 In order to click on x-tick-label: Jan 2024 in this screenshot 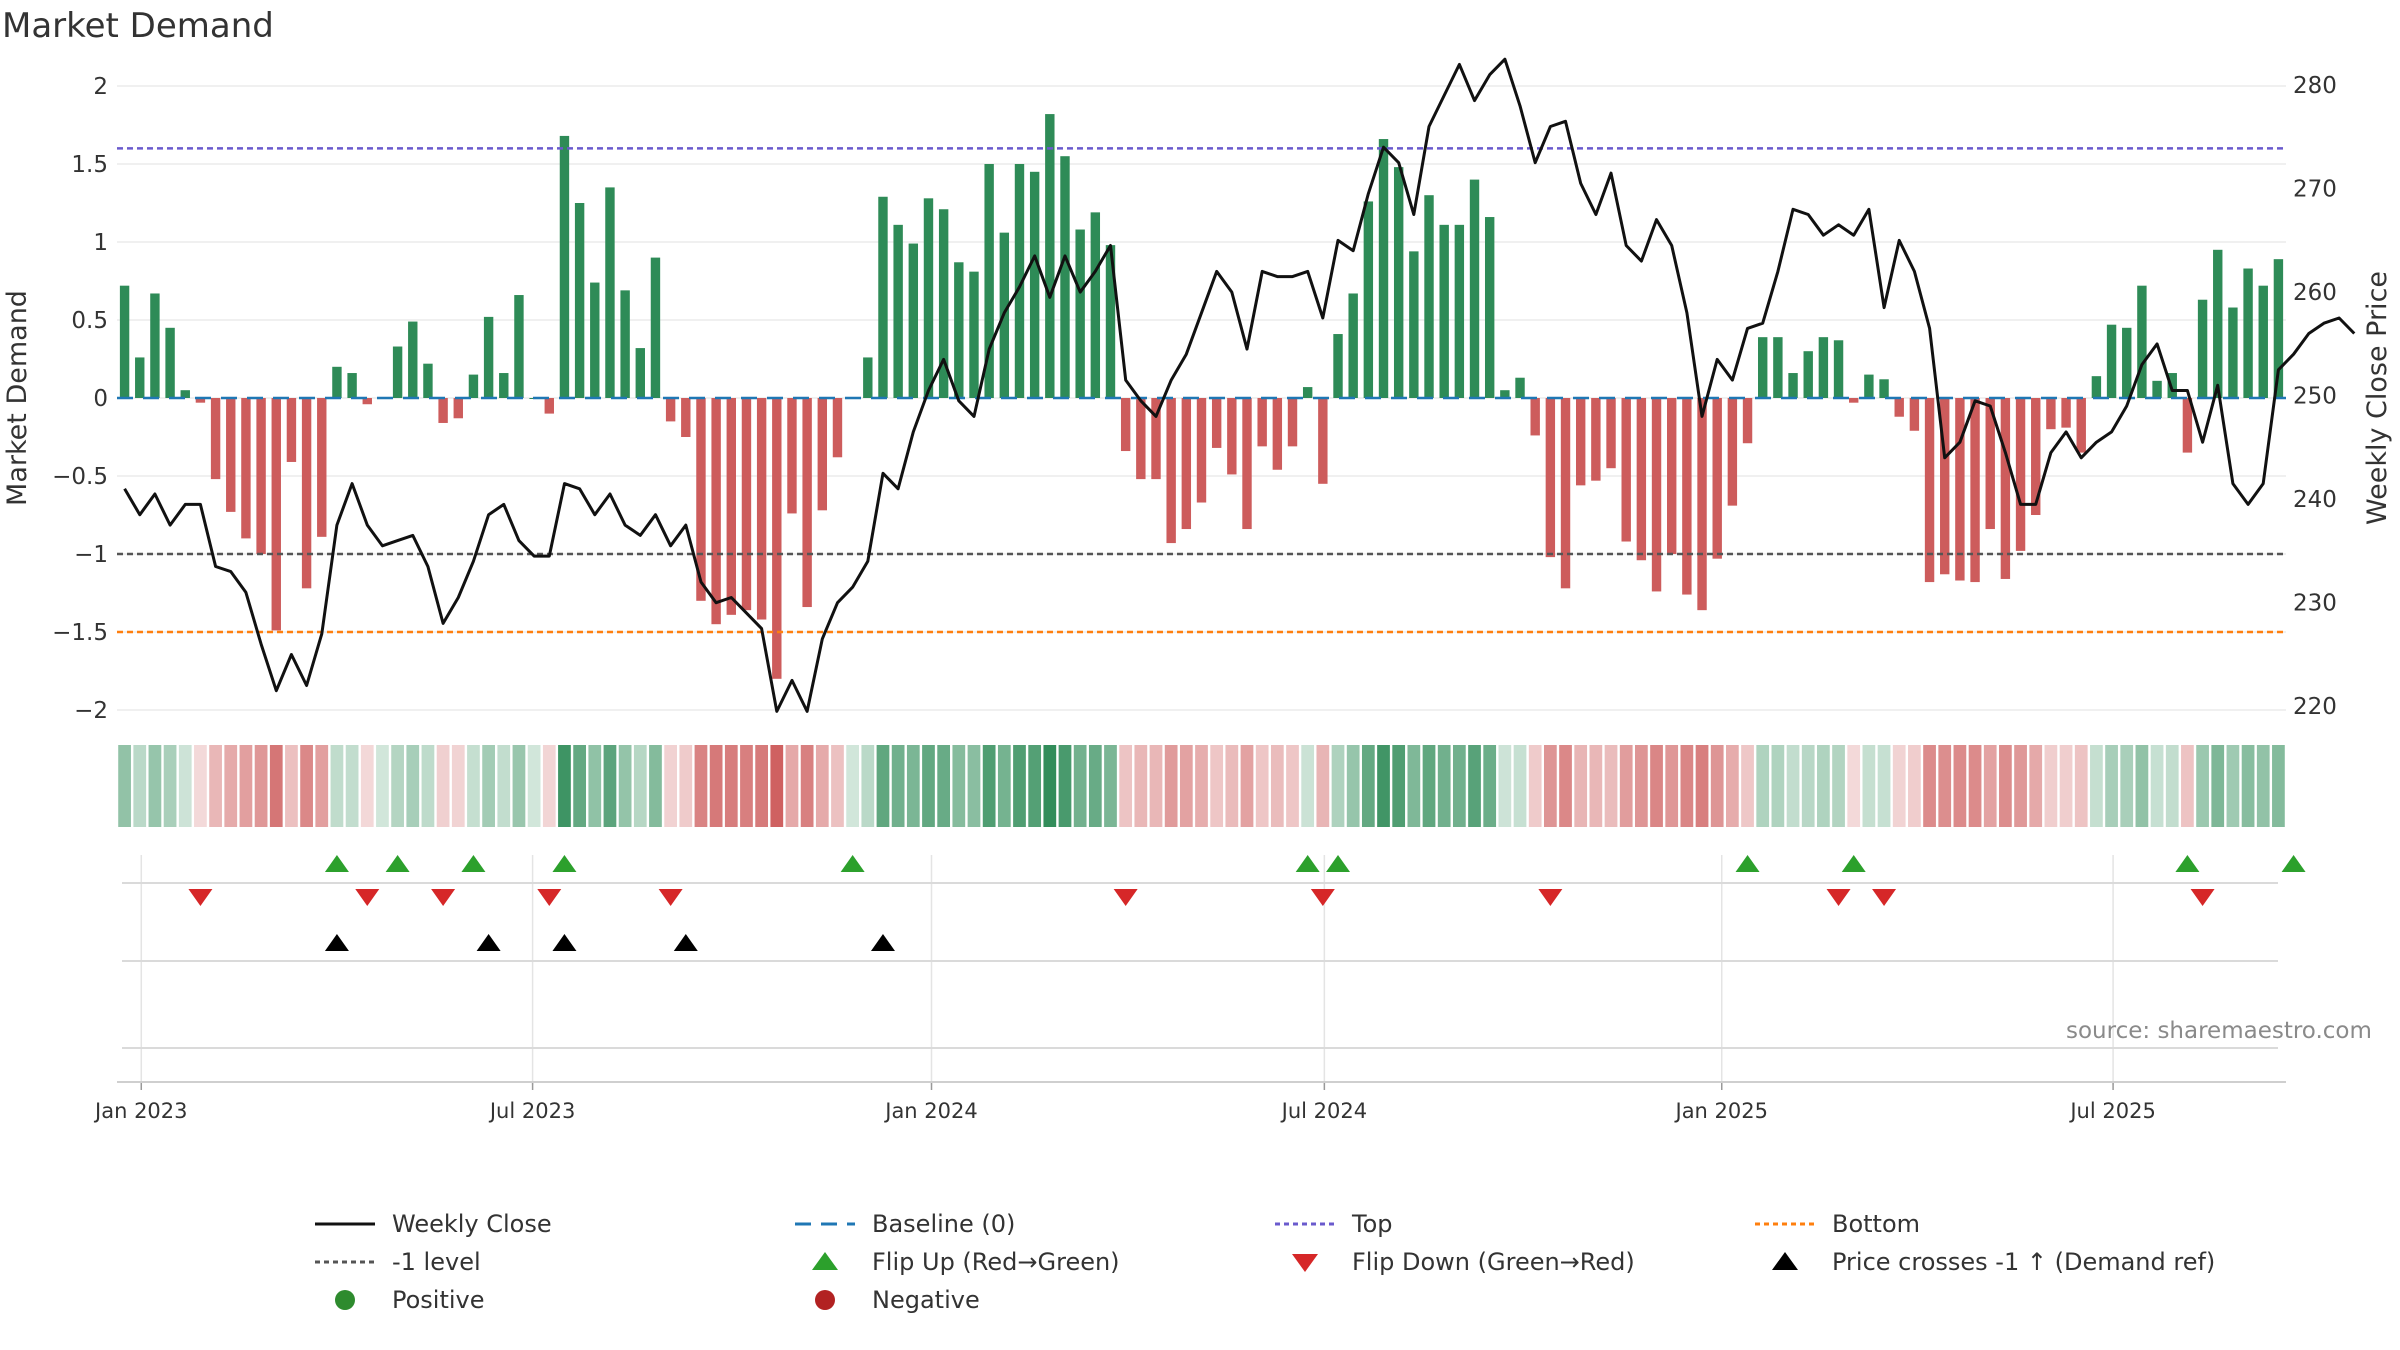, I will do `click(930, 1111)`.